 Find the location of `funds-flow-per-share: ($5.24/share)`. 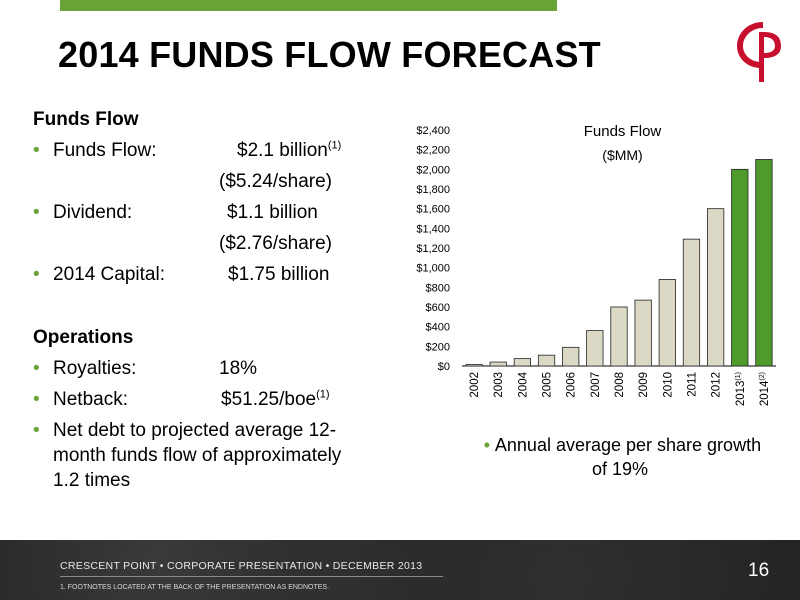

funds-flow-per-share: ($5.24/share) is located at coordinates (276, 181).